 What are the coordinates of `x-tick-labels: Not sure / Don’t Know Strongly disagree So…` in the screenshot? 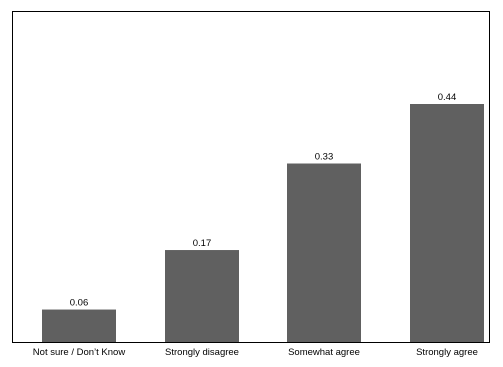 It's located at (255, 352).